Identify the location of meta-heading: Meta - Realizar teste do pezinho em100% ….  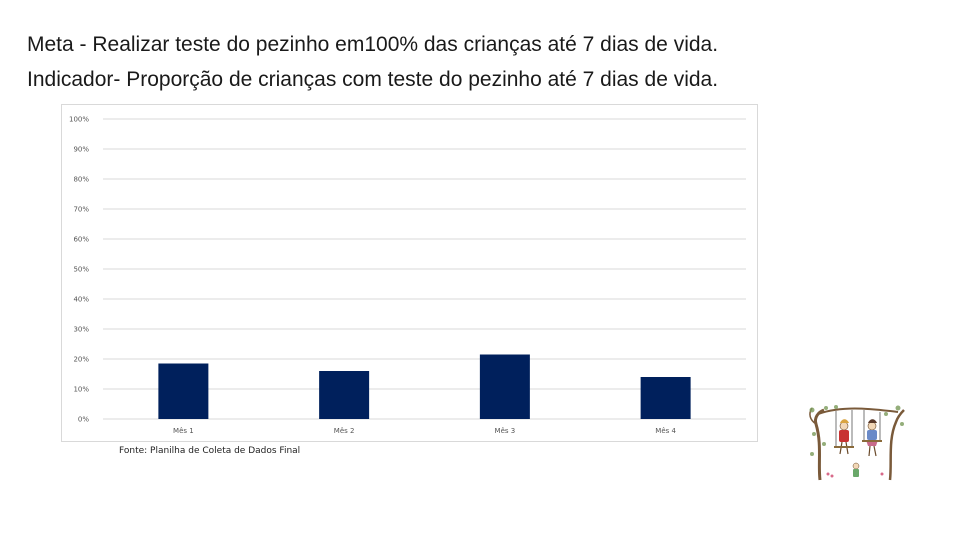
(373, 44).